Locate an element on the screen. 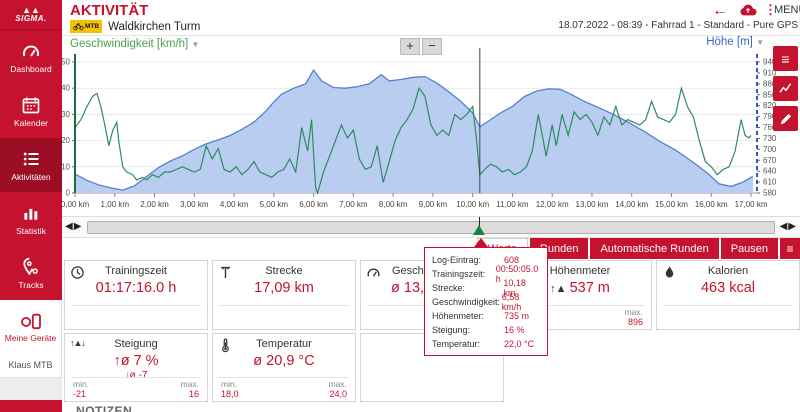 This screenshot has height=412, width=800. cyclist-icon is located at coordinates (78, 26).